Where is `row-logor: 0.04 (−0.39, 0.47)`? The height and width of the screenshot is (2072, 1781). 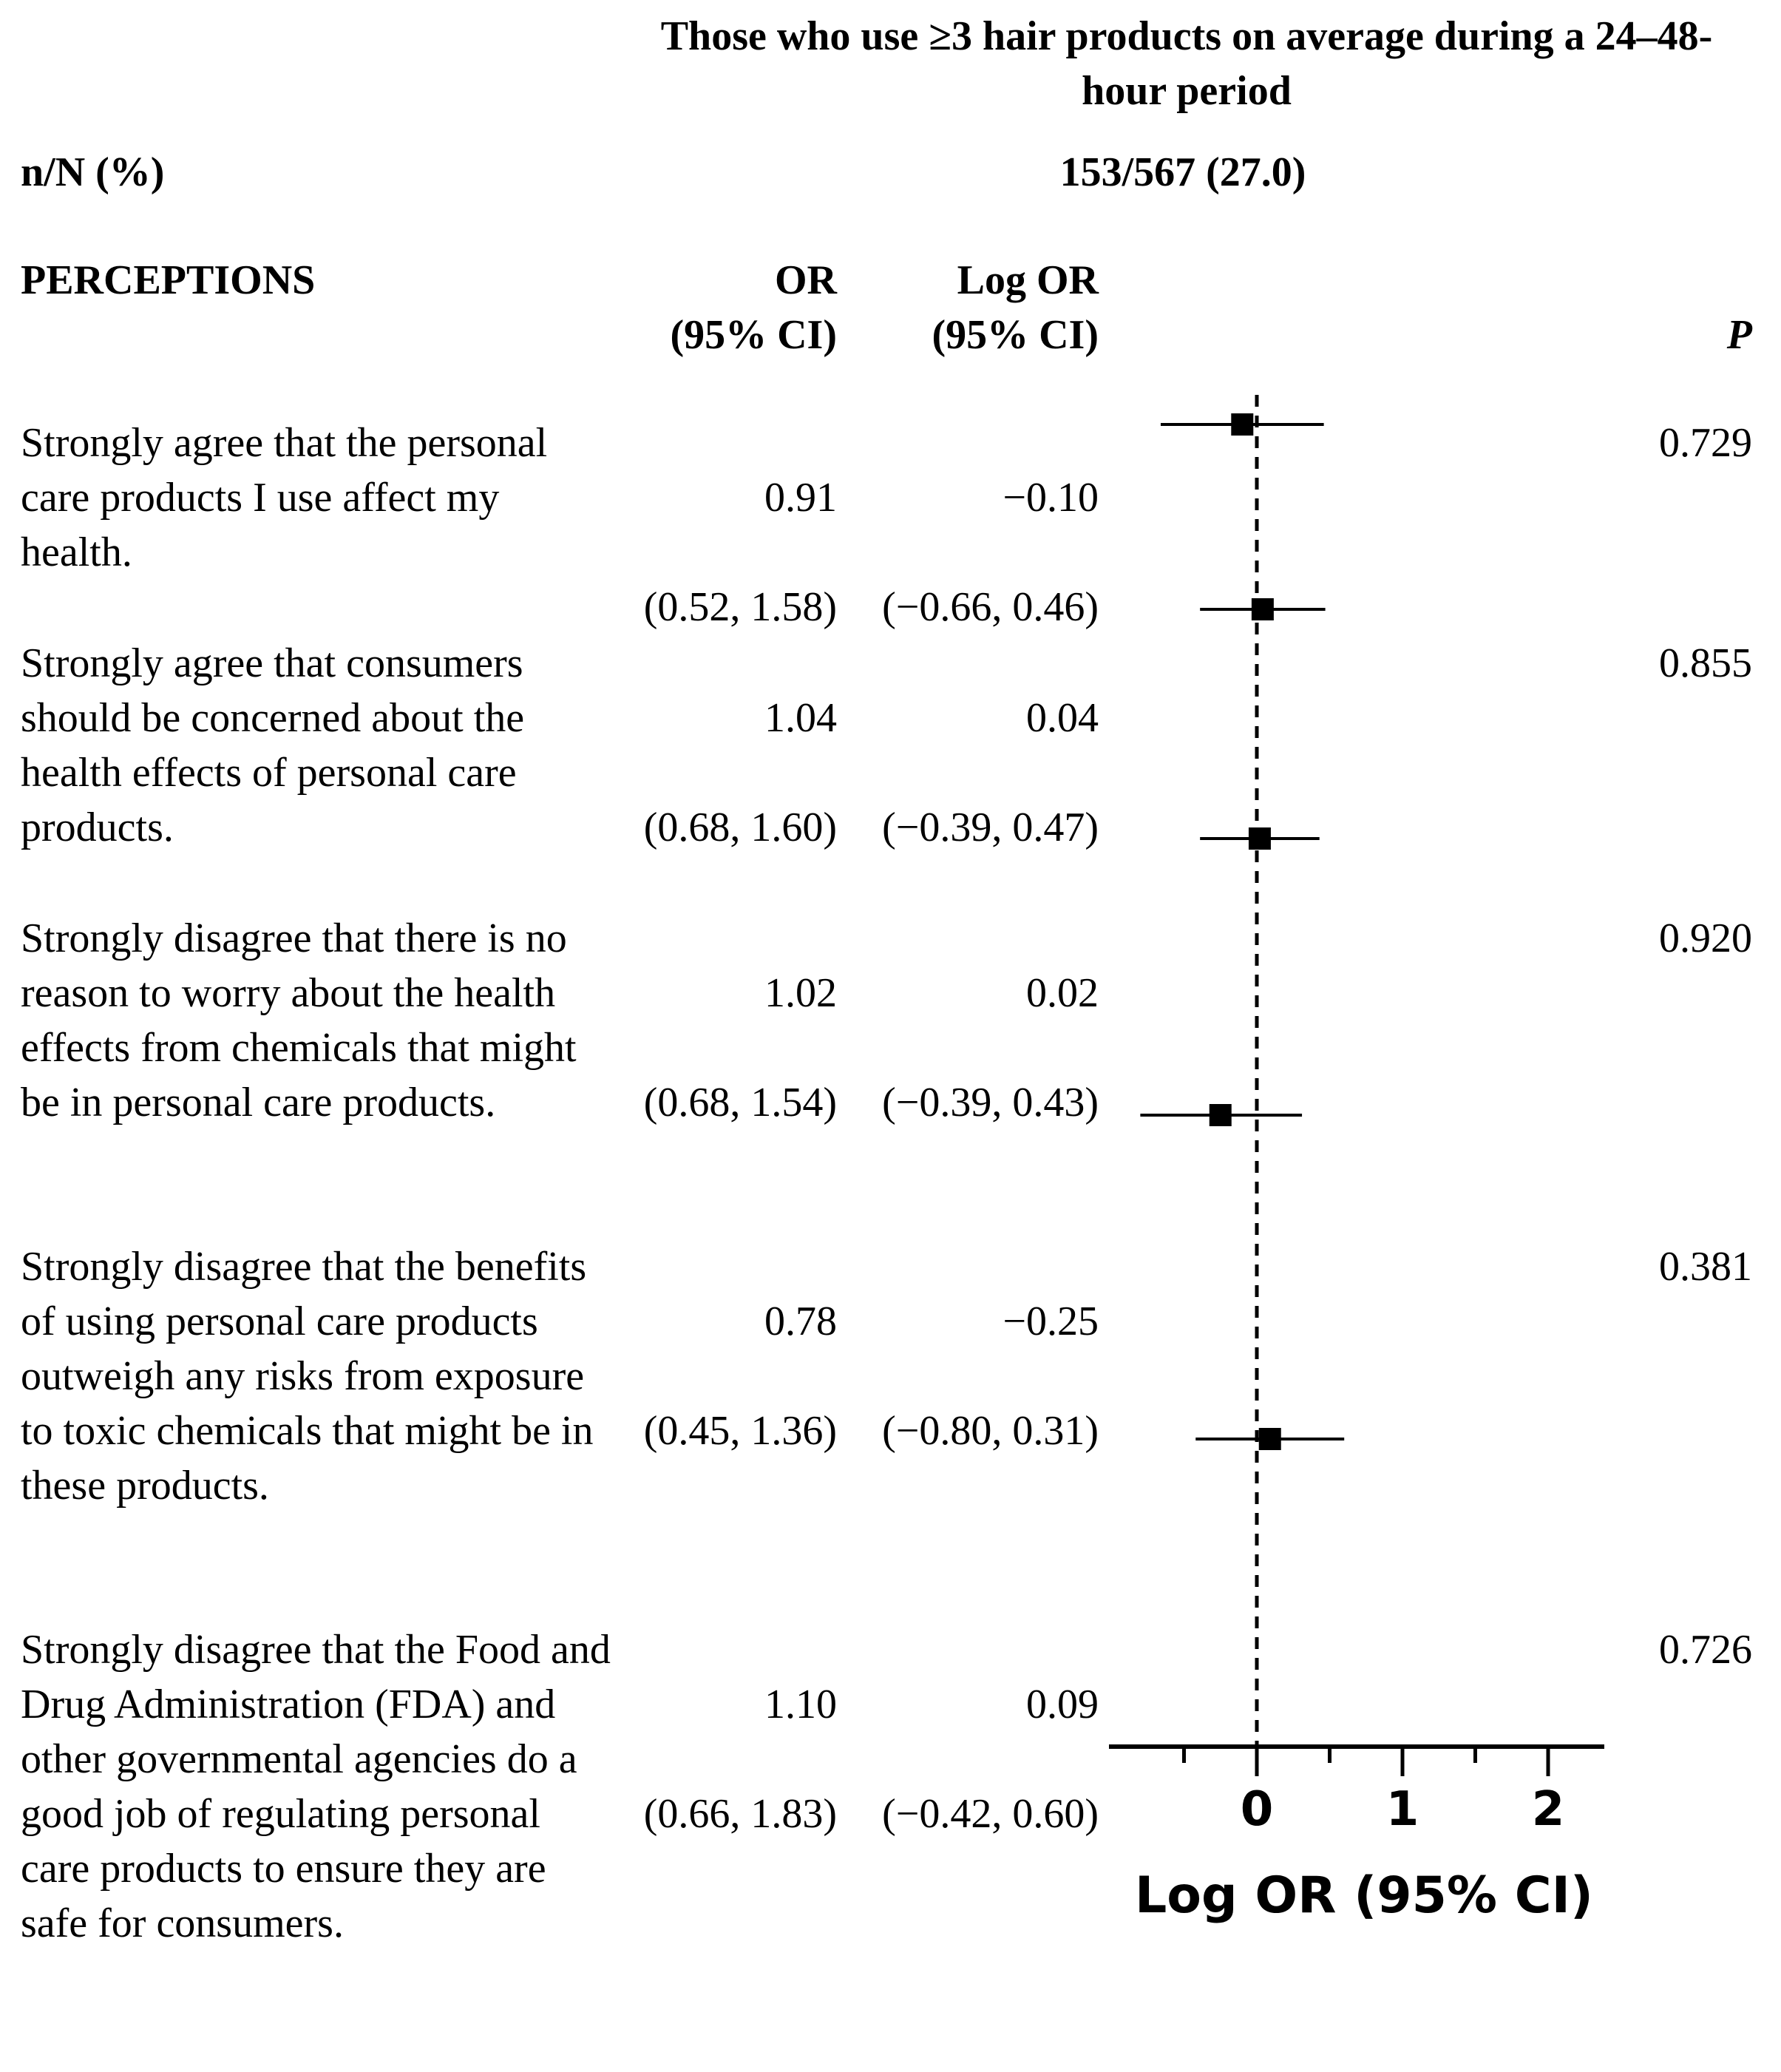 row-logor: 0.04 (−0.39, 0.47) is located at coordinates (960, 773).